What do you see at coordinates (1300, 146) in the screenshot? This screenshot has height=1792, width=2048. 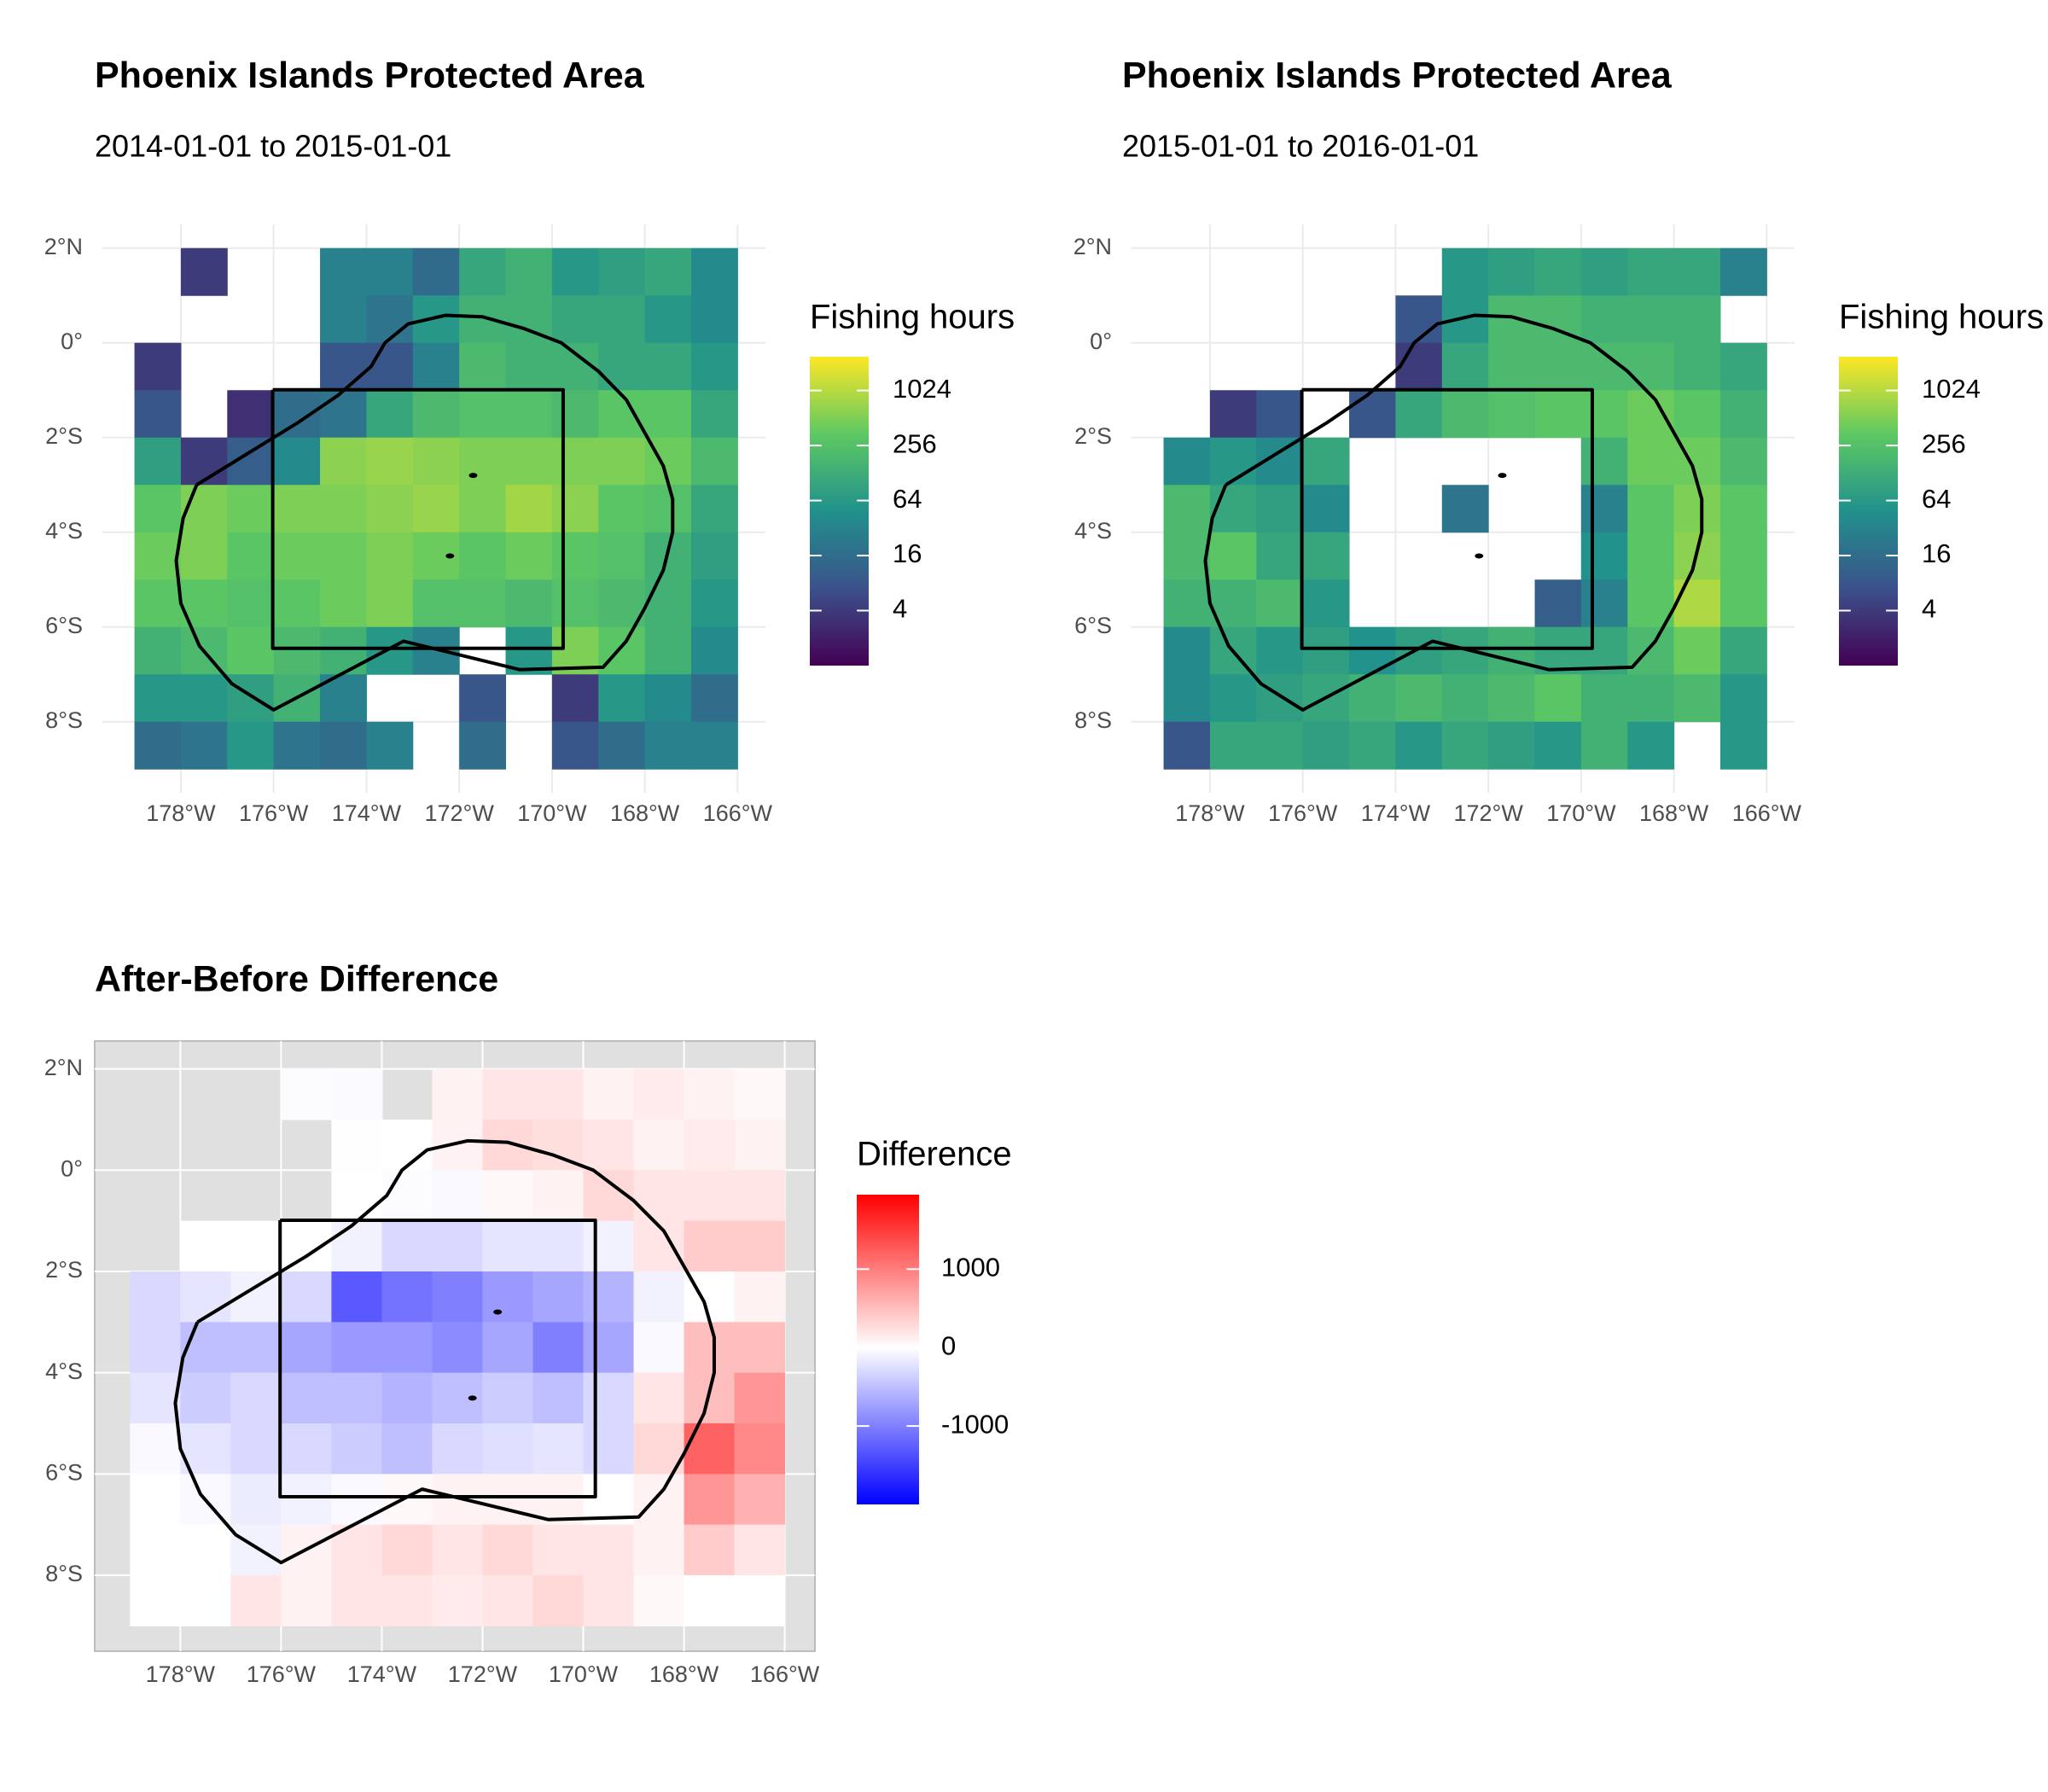 I see `panel-subtitle: 2015-01-01 to 2016-01-01` at bounding box center [1300, 146].